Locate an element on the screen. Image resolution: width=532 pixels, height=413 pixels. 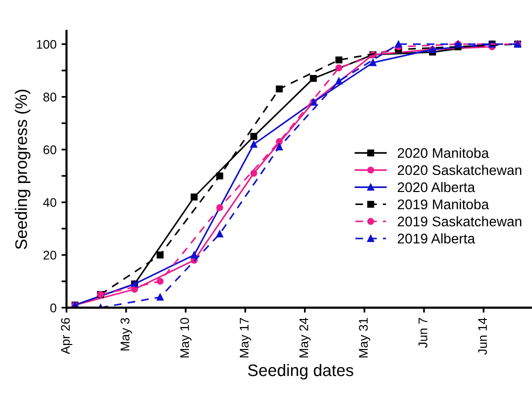
y-axis-title: Seeding progress (%) is located at coordinates (22, 170).